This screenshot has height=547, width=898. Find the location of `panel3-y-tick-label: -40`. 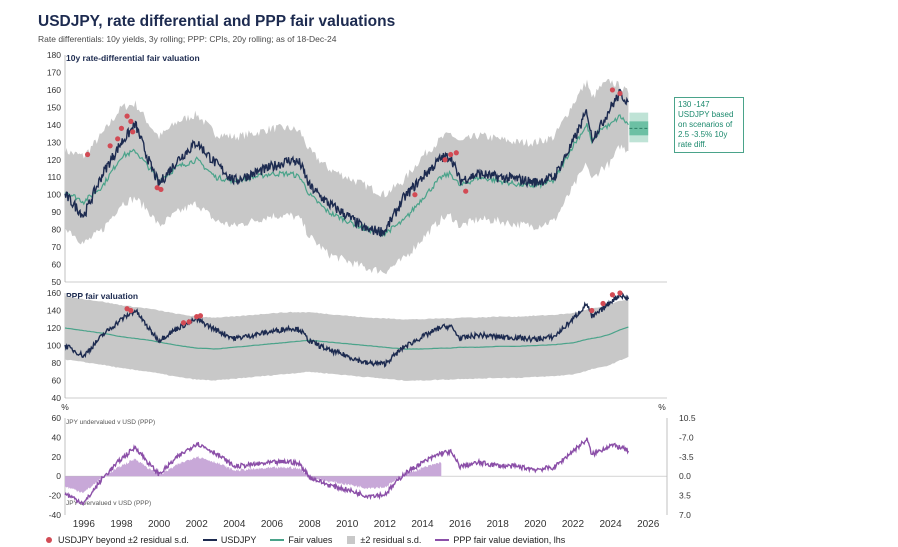

panel3-y-tick-label: -40 is located at coordinates (55, 515).